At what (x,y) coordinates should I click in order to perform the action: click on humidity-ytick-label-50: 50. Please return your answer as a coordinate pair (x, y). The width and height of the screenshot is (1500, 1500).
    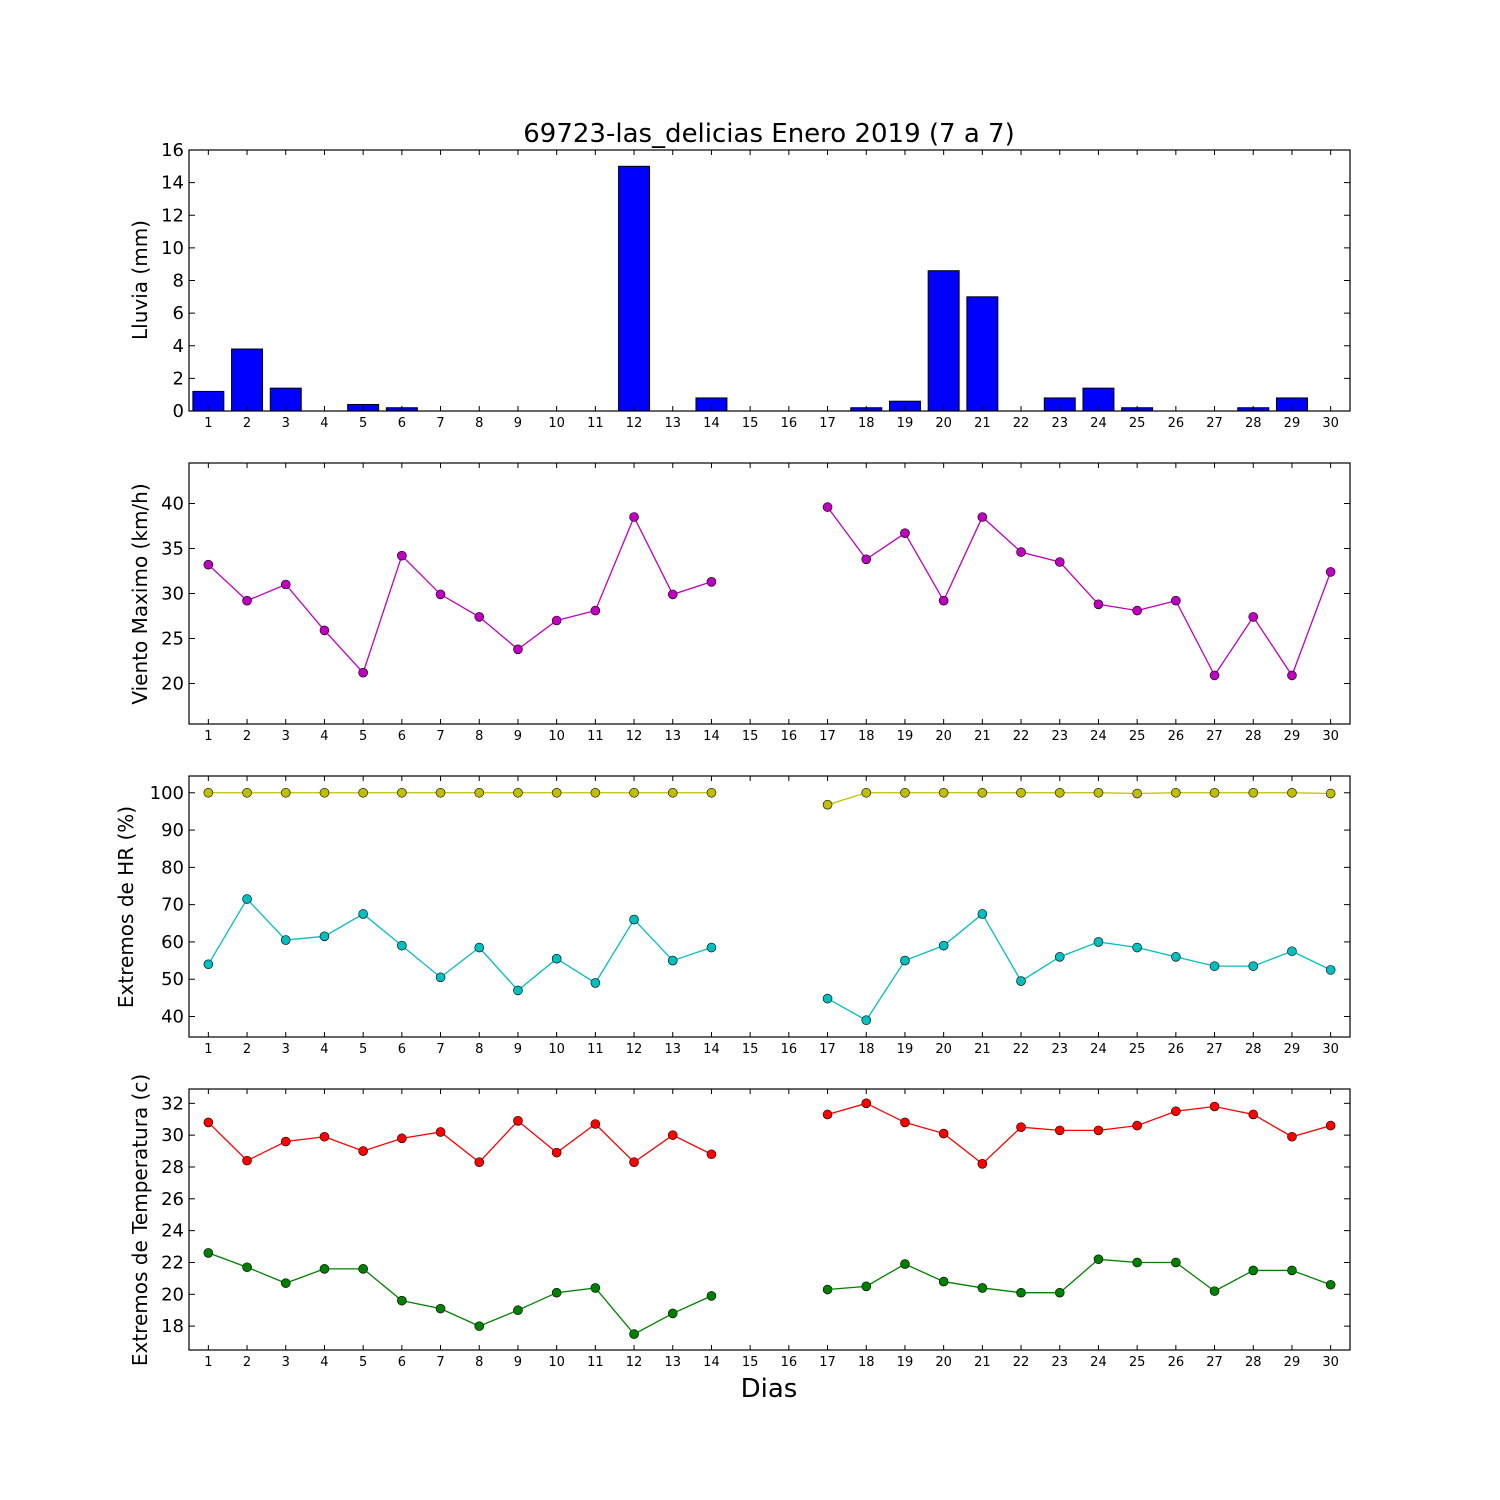
    Looking at the image, I should click on (172, 979).